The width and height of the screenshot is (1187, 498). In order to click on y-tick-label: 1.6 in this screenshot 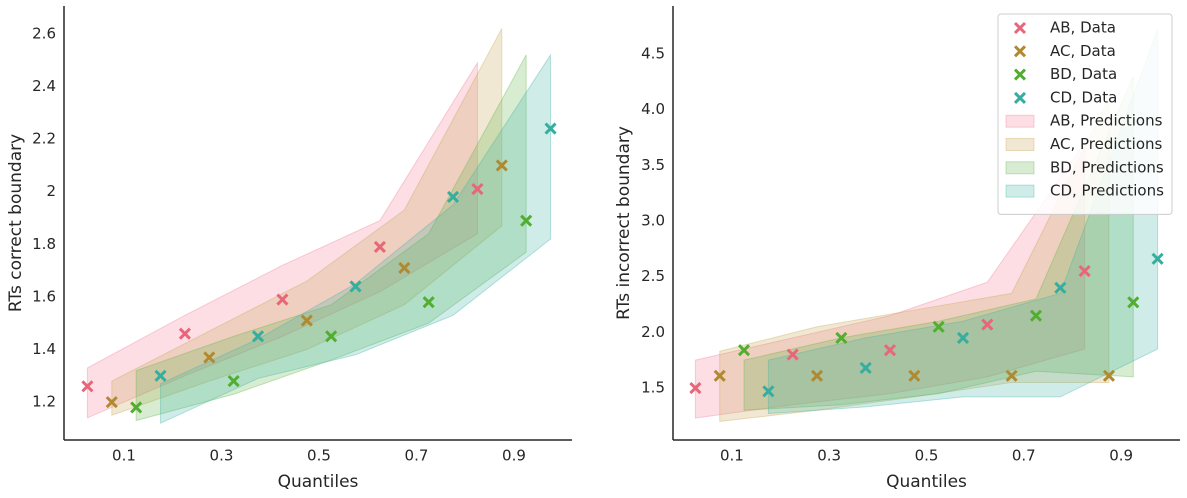, I will do `click(44, 296)`.